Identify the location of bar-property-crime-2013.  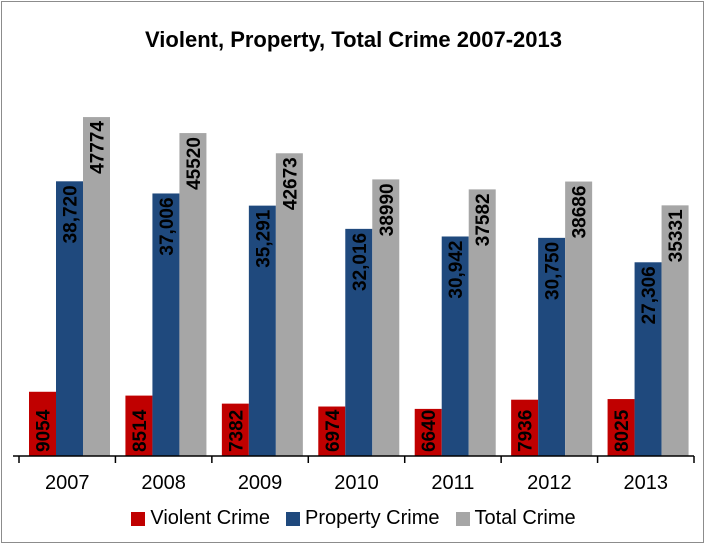
(648, 359).